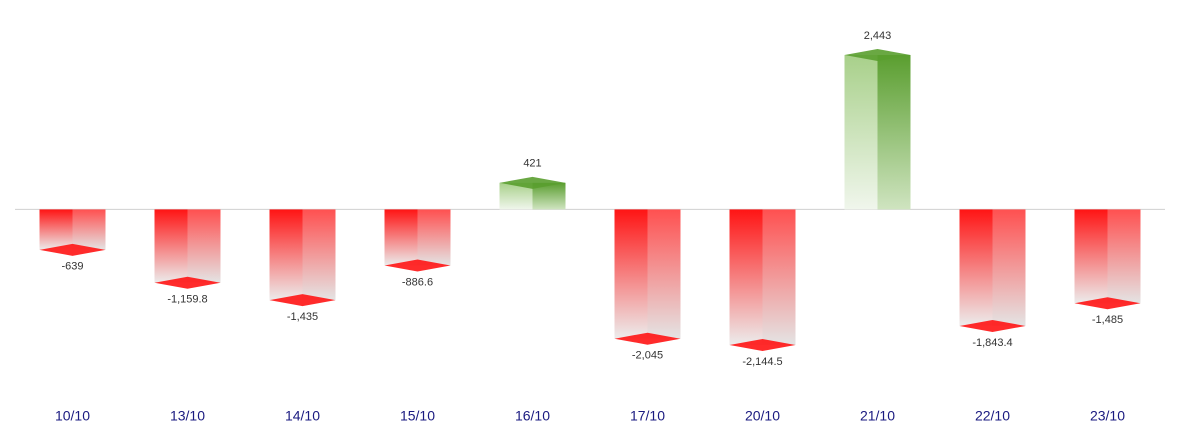  Describe the element at coordinates (417, 282) in the screenshot. I see `value-label: -886.6` at that location.